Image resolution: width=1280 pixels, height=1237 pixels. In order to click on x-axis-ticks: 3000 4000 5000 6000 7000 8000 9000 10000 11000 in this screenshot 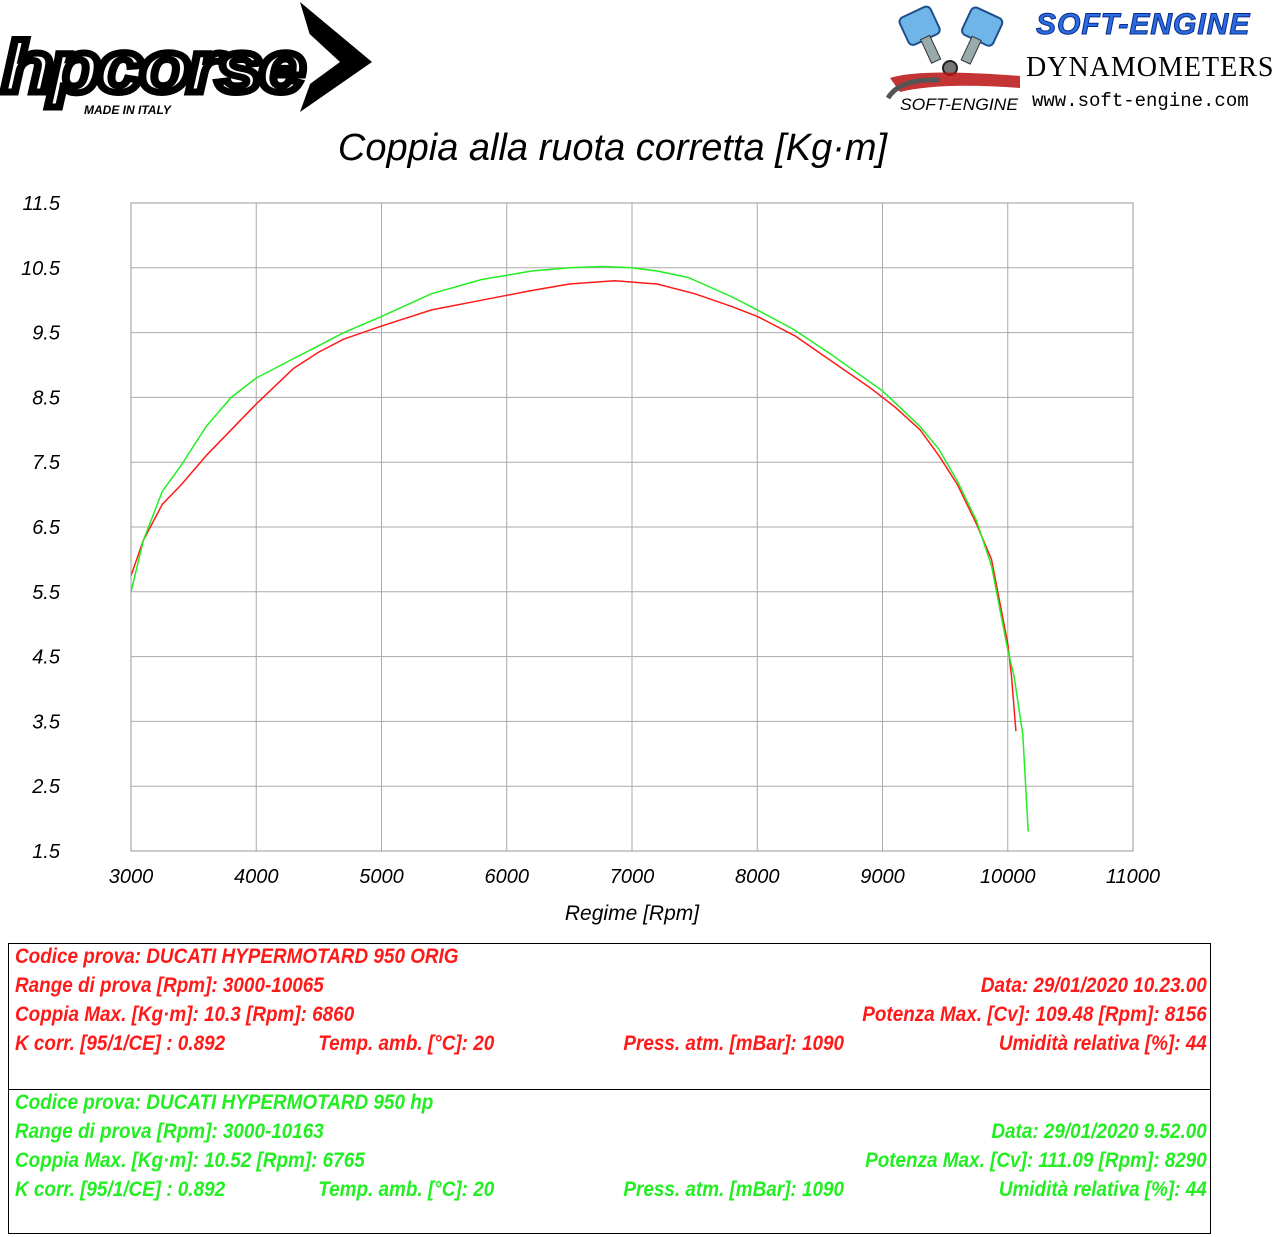, I will do `click(634, 877)`.